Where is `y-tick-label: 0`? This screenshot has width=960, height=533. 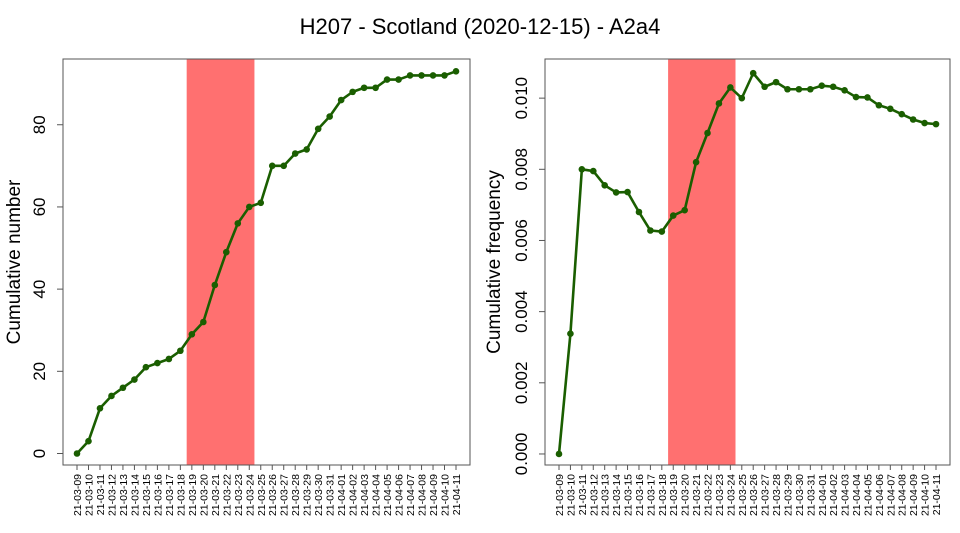
y-tick-label: 0 is located at coordinates (39, 453).